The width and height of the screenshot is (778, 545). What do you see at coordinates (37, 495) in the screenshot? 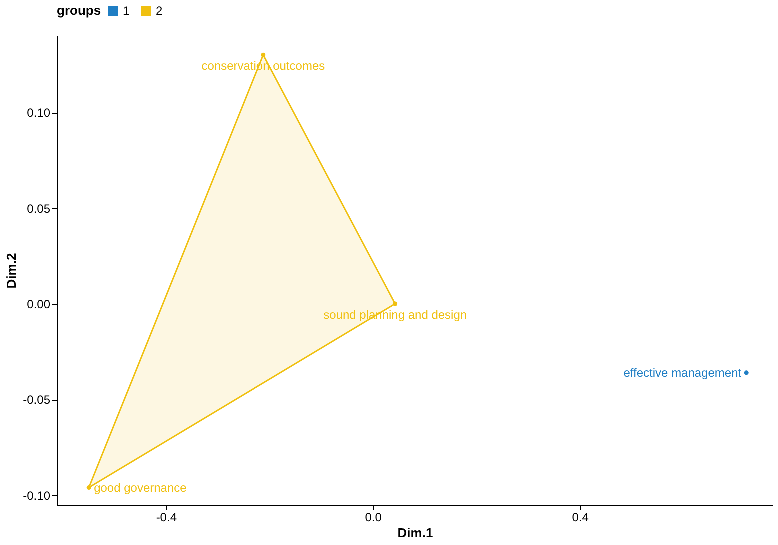
I see `y-tick-label: -0.10` at bounding box center [37, 495].